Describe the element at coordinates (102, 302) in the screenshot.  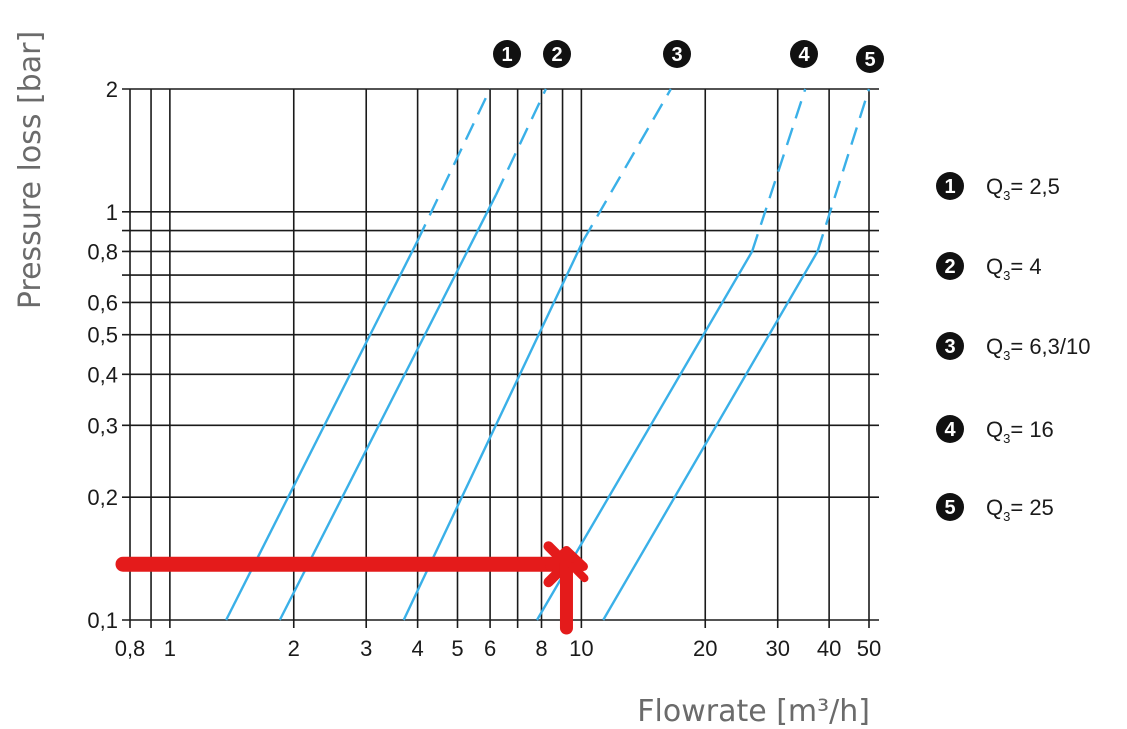
I see `y-tick-label: 0,6` at that location.